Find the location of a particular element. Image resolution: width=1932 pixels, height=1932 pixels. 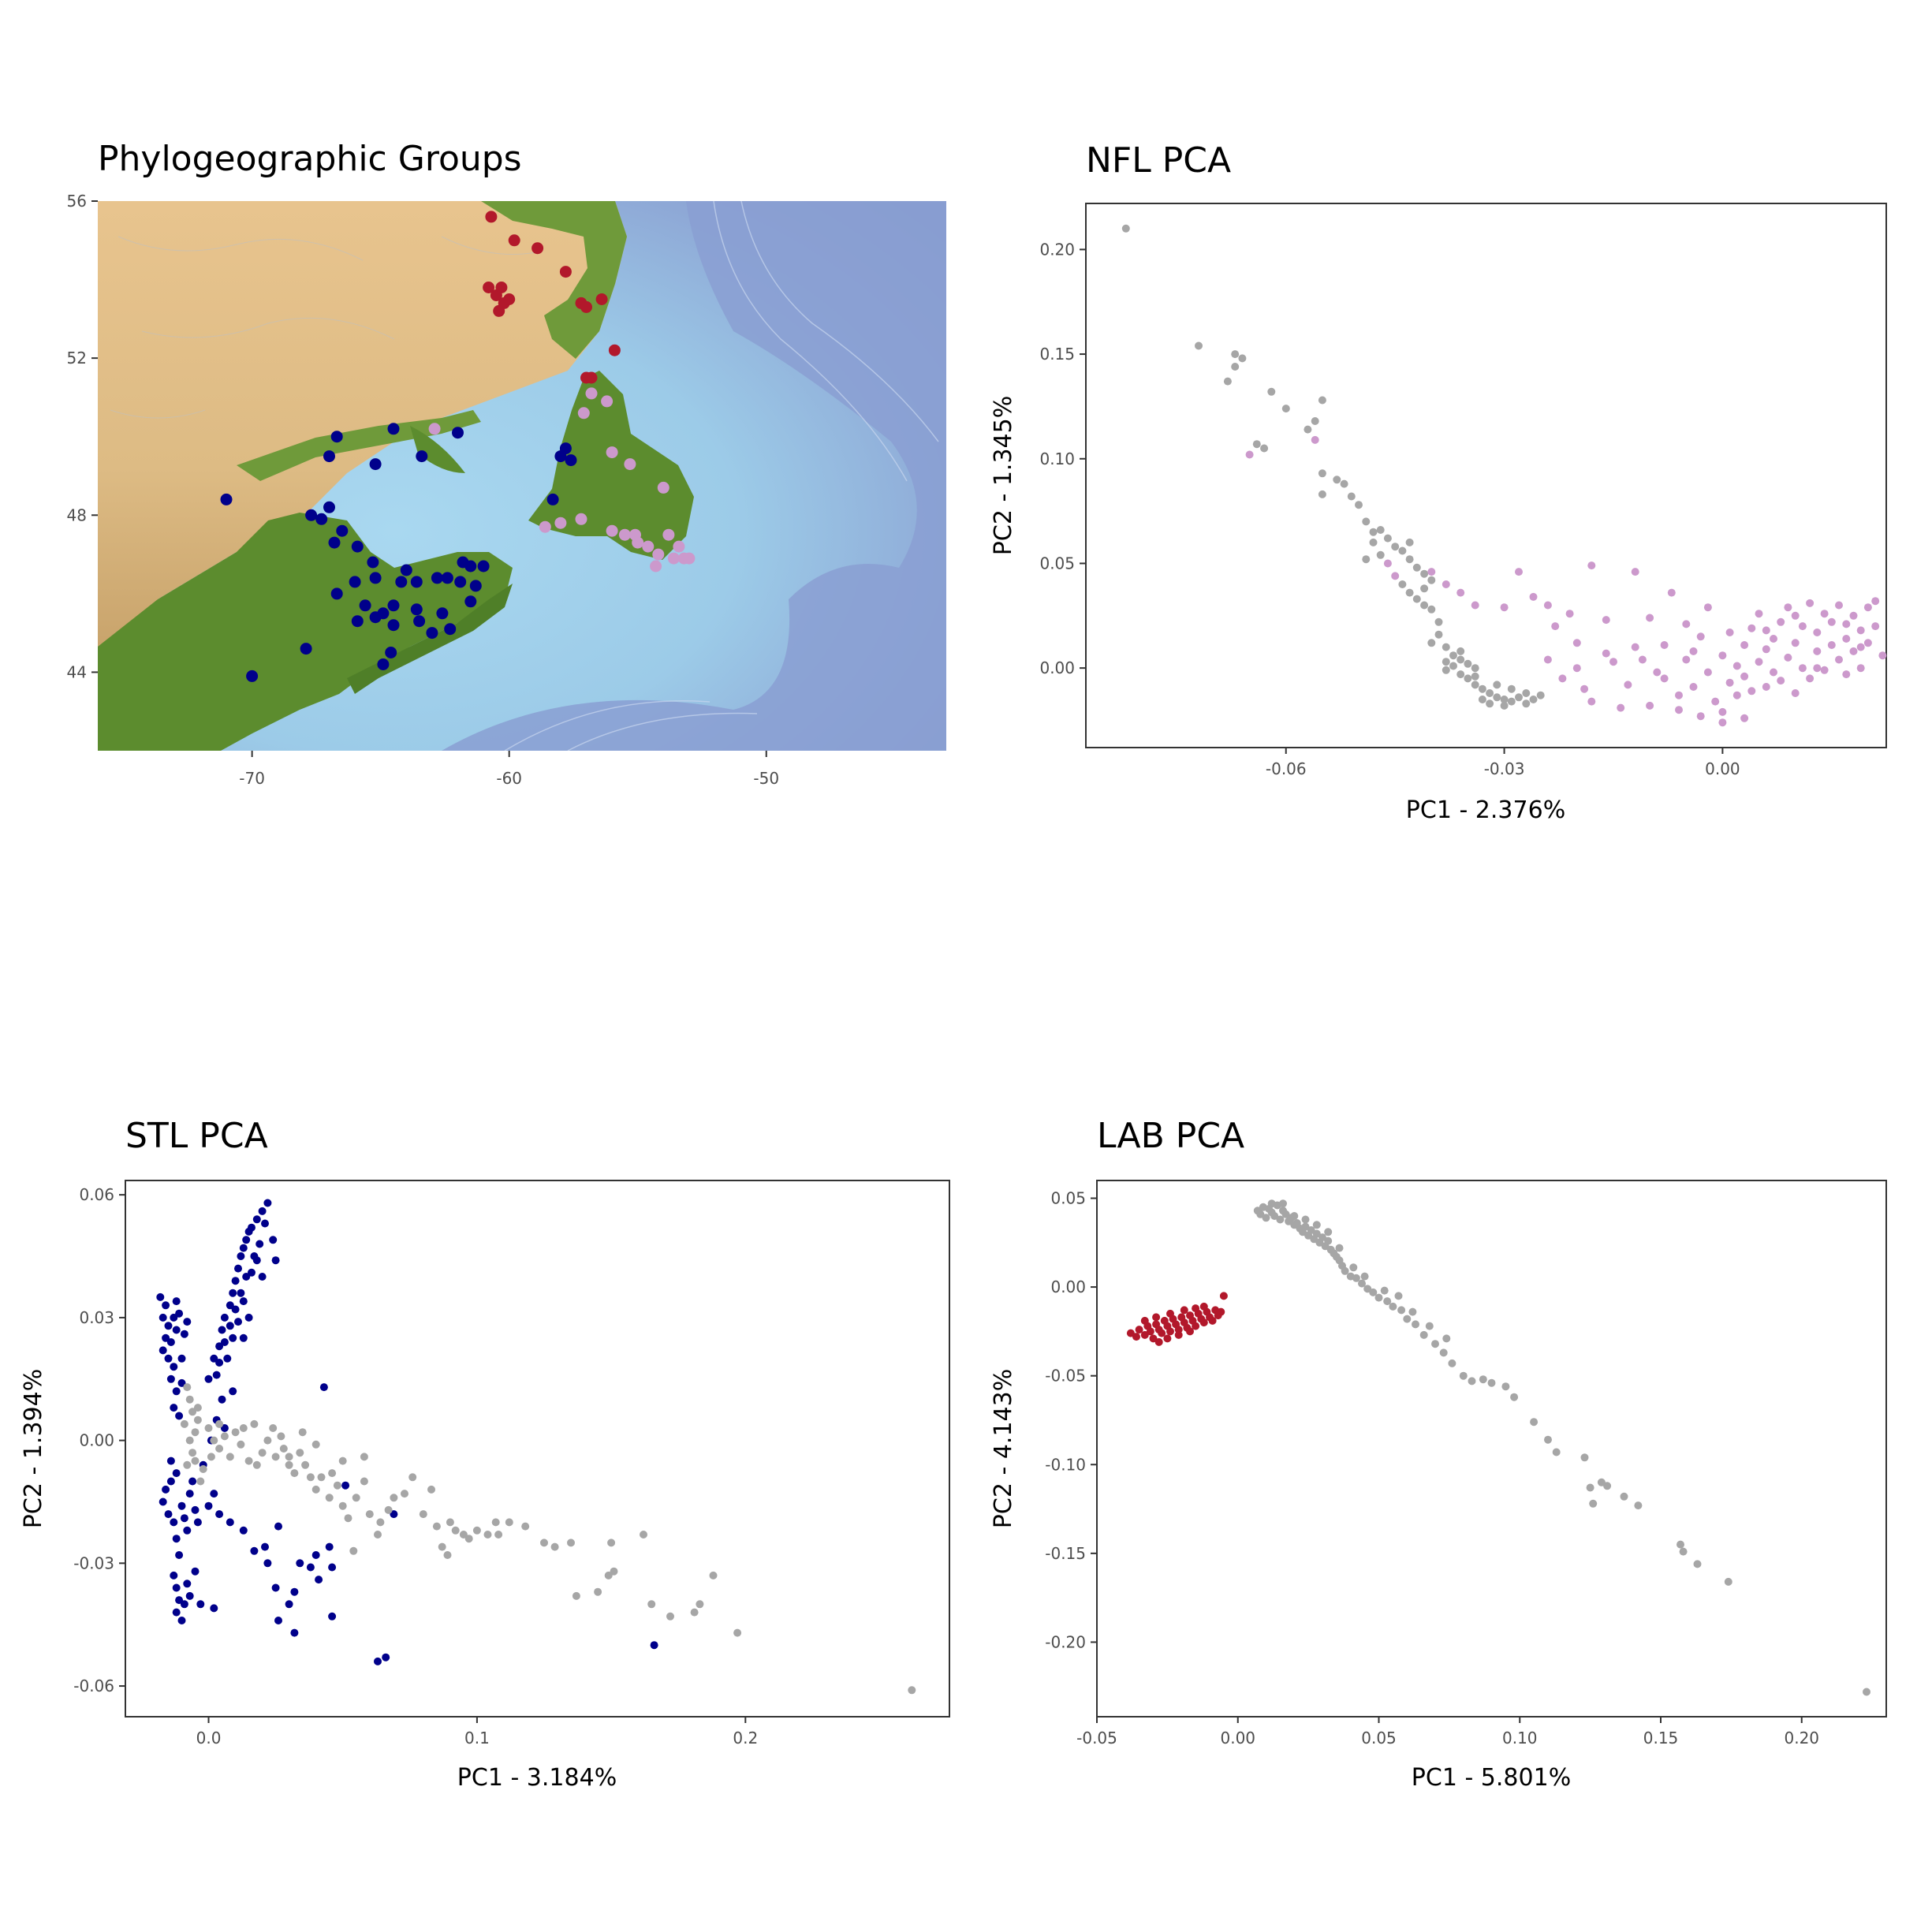

stl-y-tick-label: 0.03 is located at coordinates (97, 1317).